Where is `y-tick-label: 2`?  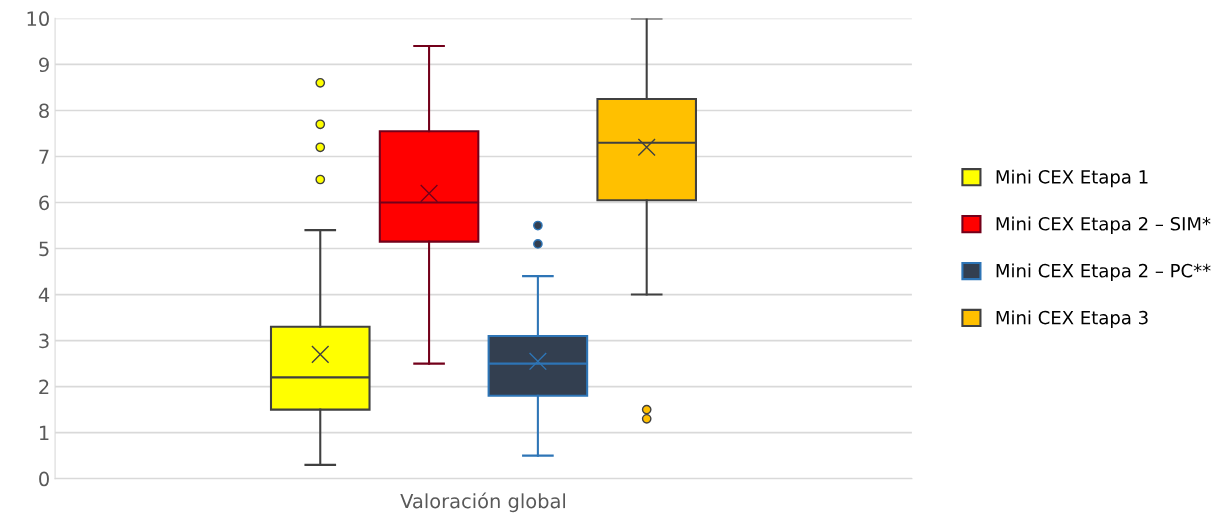 y-tick-label: 2 is located at coordinates (44, 386).